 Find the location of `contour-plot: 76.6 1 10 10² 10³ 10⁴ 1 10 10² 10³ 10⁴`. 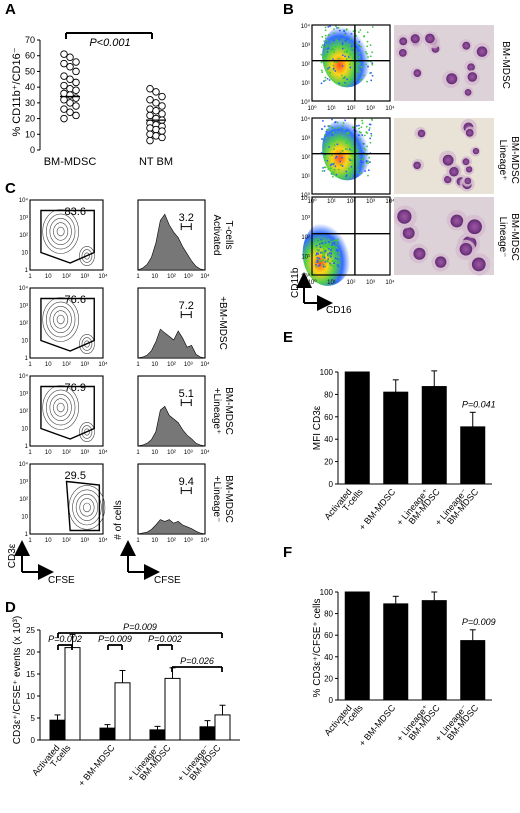

contour-plot: 76.6 1 10 10² 10³ 10⁴ 1 10 10² 10³ 10⁴ is located at coordinates (63, 326).